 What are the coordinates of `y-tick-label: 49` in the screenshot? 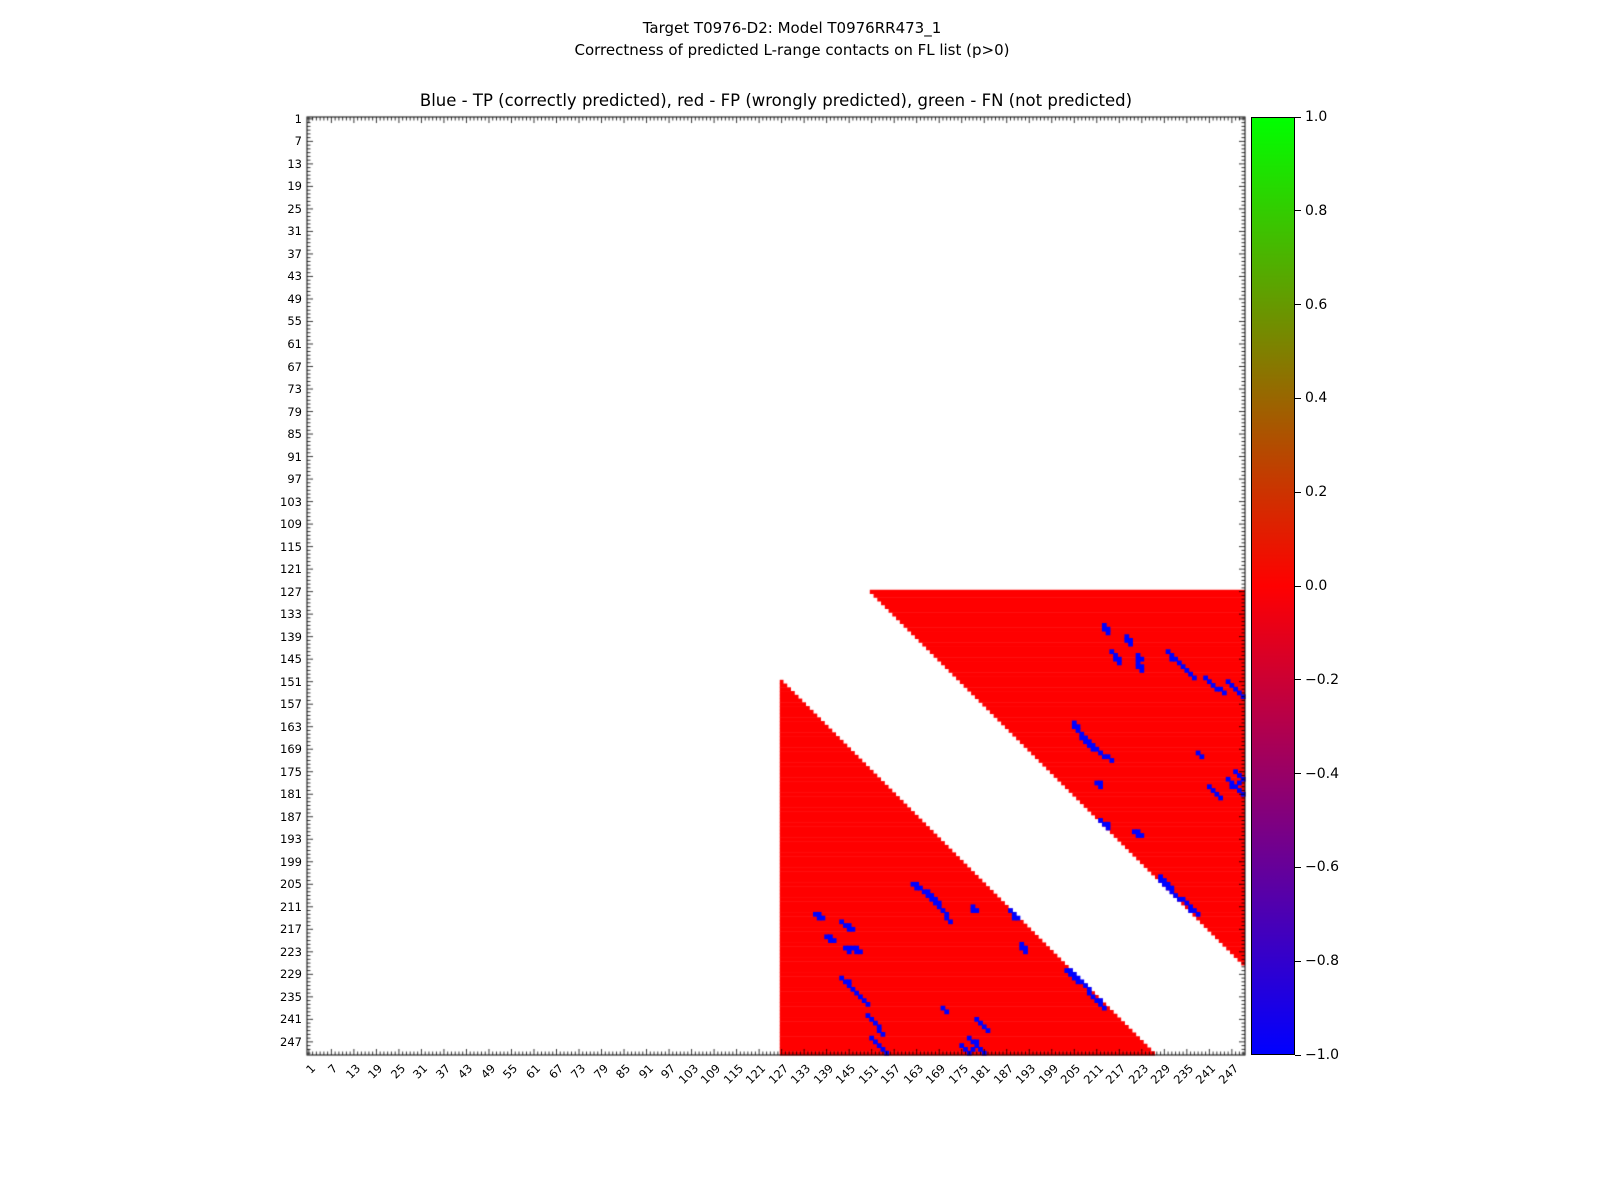 It's located at (294, 298).